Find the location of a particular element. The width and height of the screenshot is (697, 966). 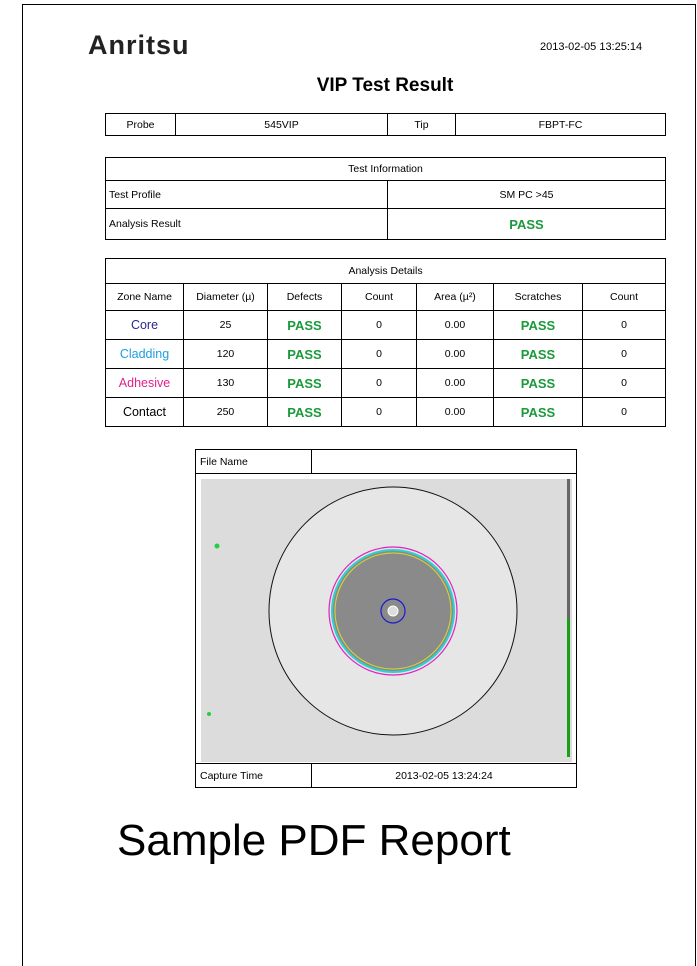

file-name-value is located at coordinates (444, 462).